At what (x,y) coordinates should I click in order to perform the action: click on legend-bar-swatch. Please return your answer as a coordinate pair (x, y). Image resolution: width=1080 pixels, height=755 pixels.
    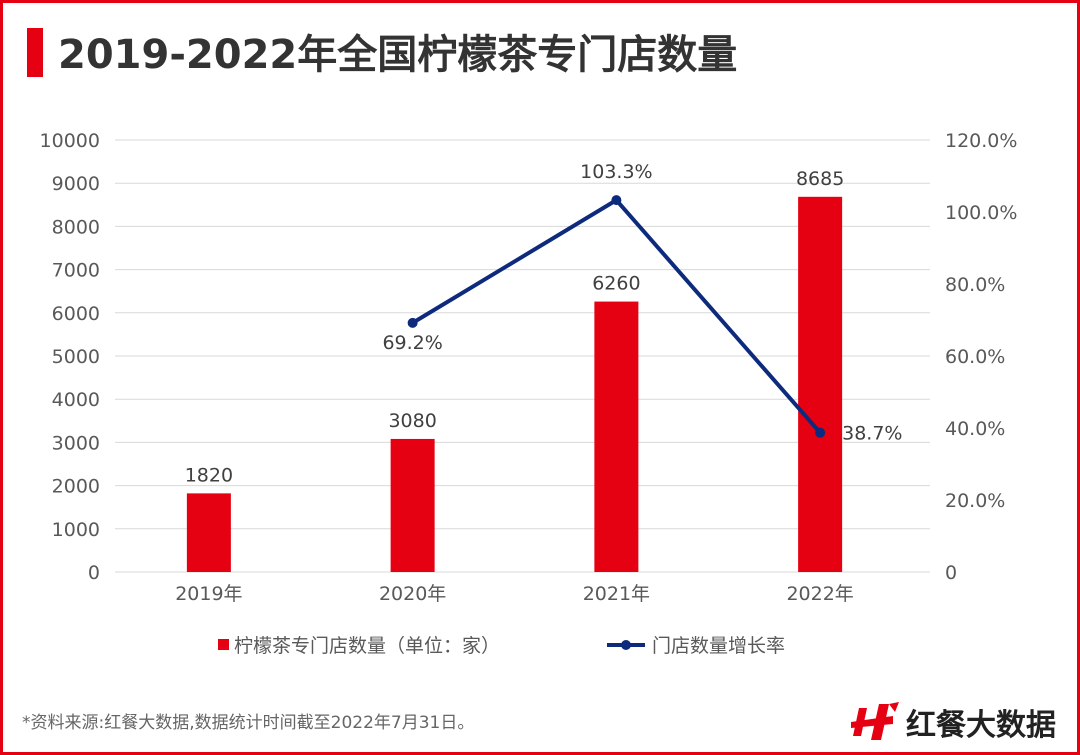
    Looking at the image, I should click on (223, 644).